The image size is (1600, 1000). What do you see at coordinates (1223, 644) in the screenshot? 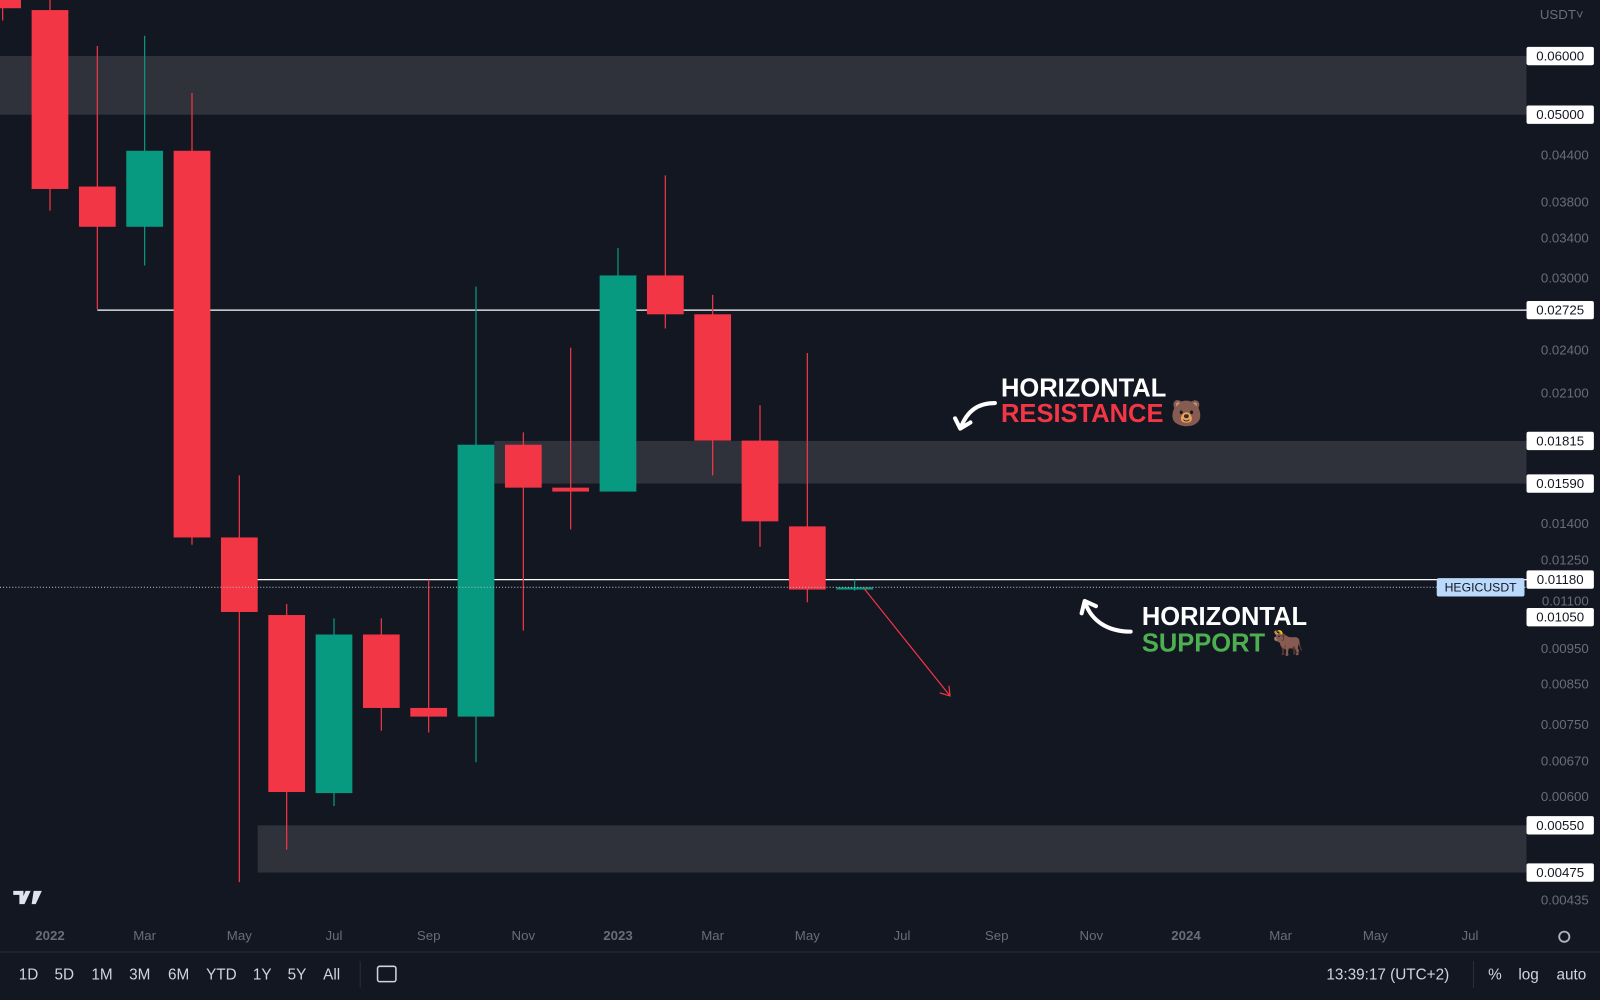
I see `annotation: SUPPORT 🐂` at bounding box center [1223, 644].